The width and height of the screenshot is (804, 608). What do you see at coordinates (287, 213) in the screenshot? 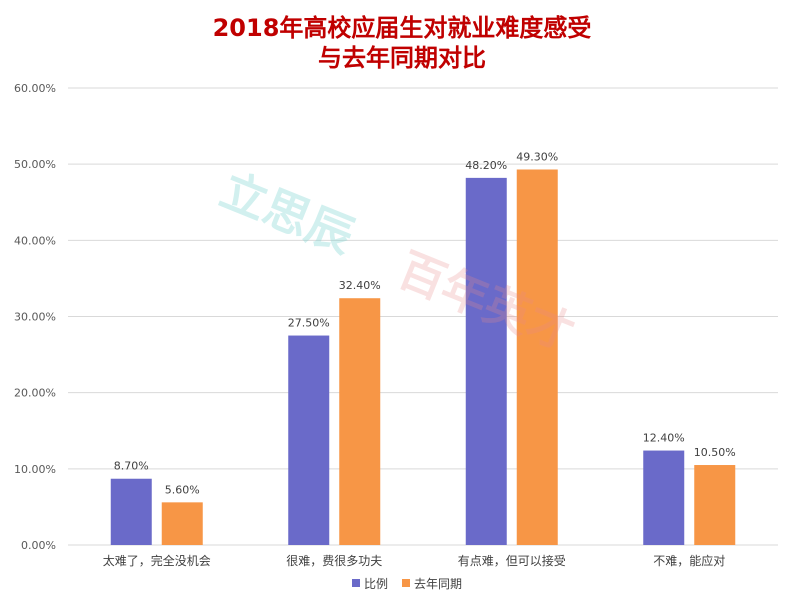
I see `watermark-text-1: 立思辰` at bounding box center [287, 213].